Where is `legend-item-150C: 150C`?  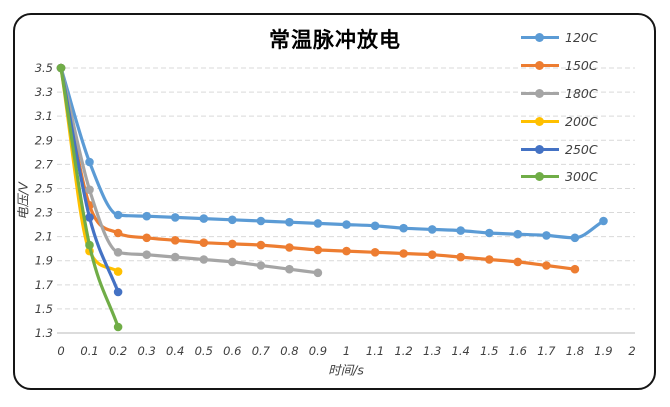
legend-item-150C: 150C is located at coordinates (559, 66).